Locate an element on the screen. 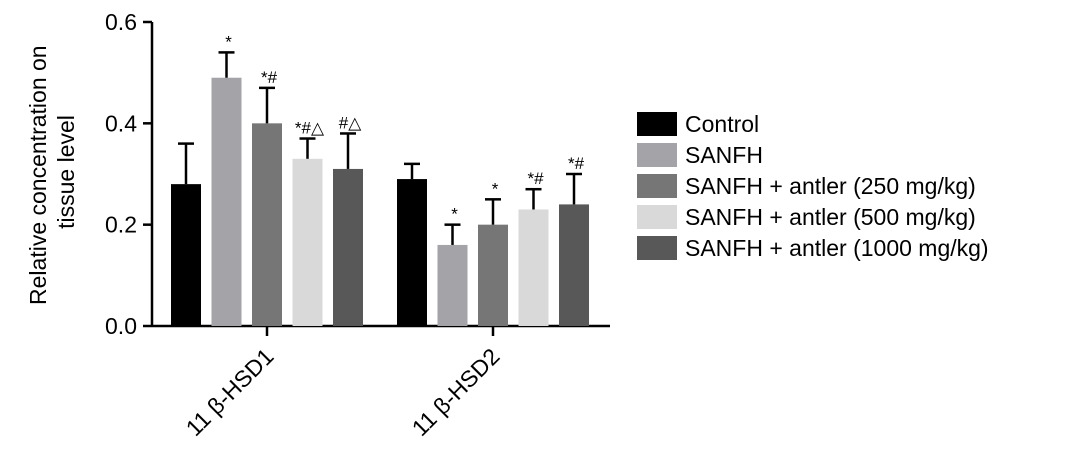 The image size is (1077, 472). legend-item: SANFH is located at coordinates (700, 155).